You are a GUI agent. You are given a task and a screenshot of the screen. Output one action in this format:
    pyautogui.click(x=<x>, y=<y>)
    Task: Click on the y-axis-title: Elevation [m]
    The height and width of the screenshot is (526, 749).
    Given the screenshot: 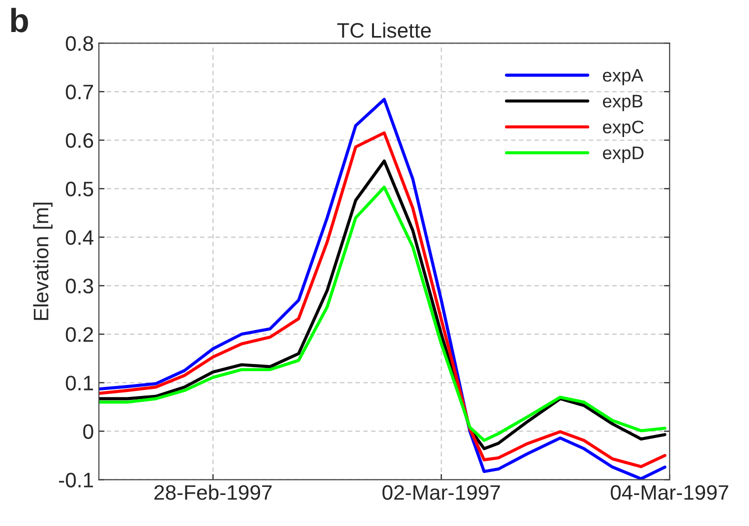 What is the action you would take?
    pyautogui.click(x=43, y=261)
    